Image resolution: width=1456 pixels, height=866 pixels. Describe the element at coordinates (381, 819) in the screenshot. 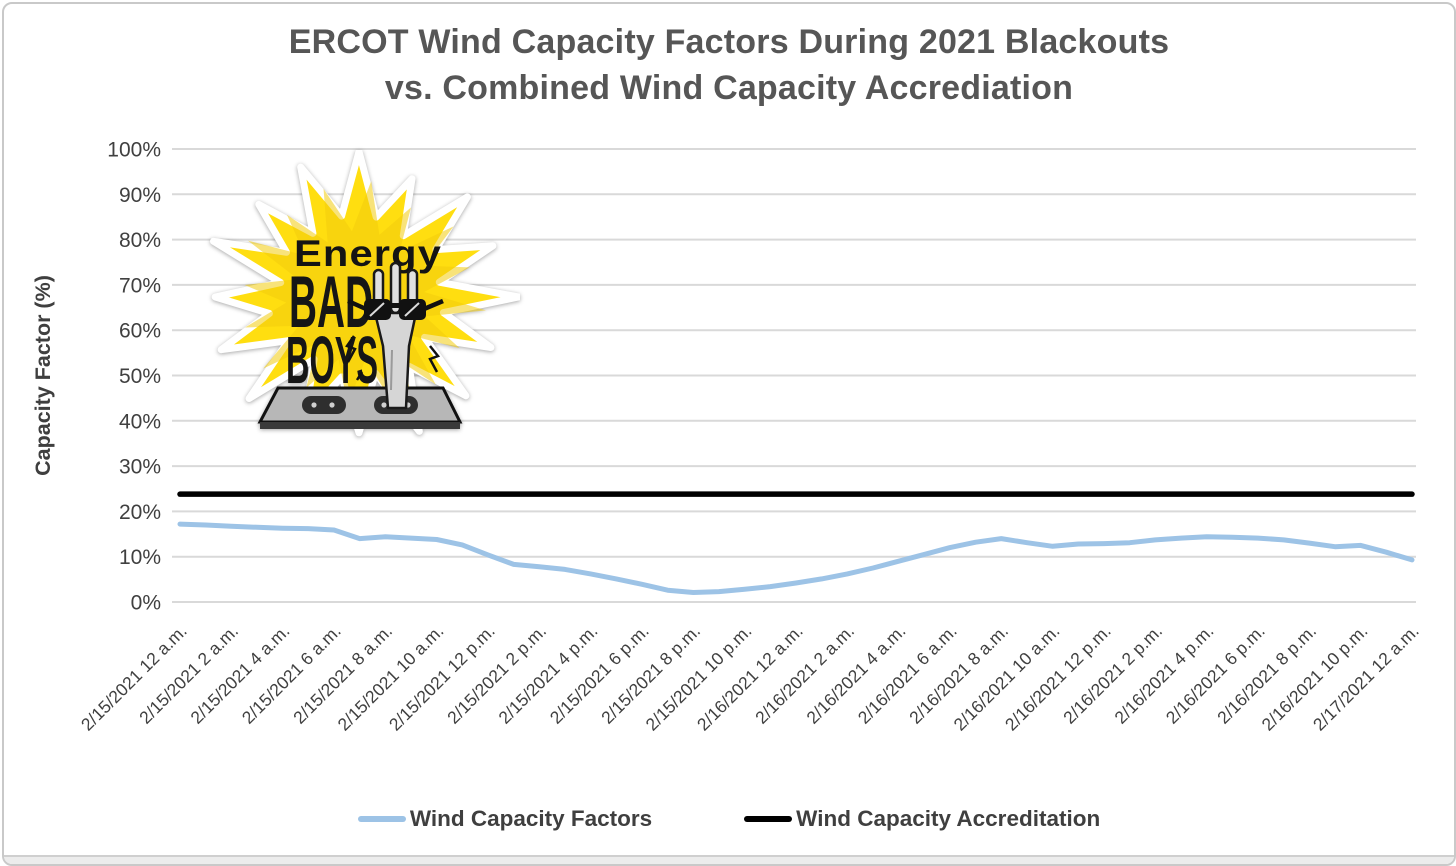

I see `legend-swatch-wind-capacity-factors` at that location.